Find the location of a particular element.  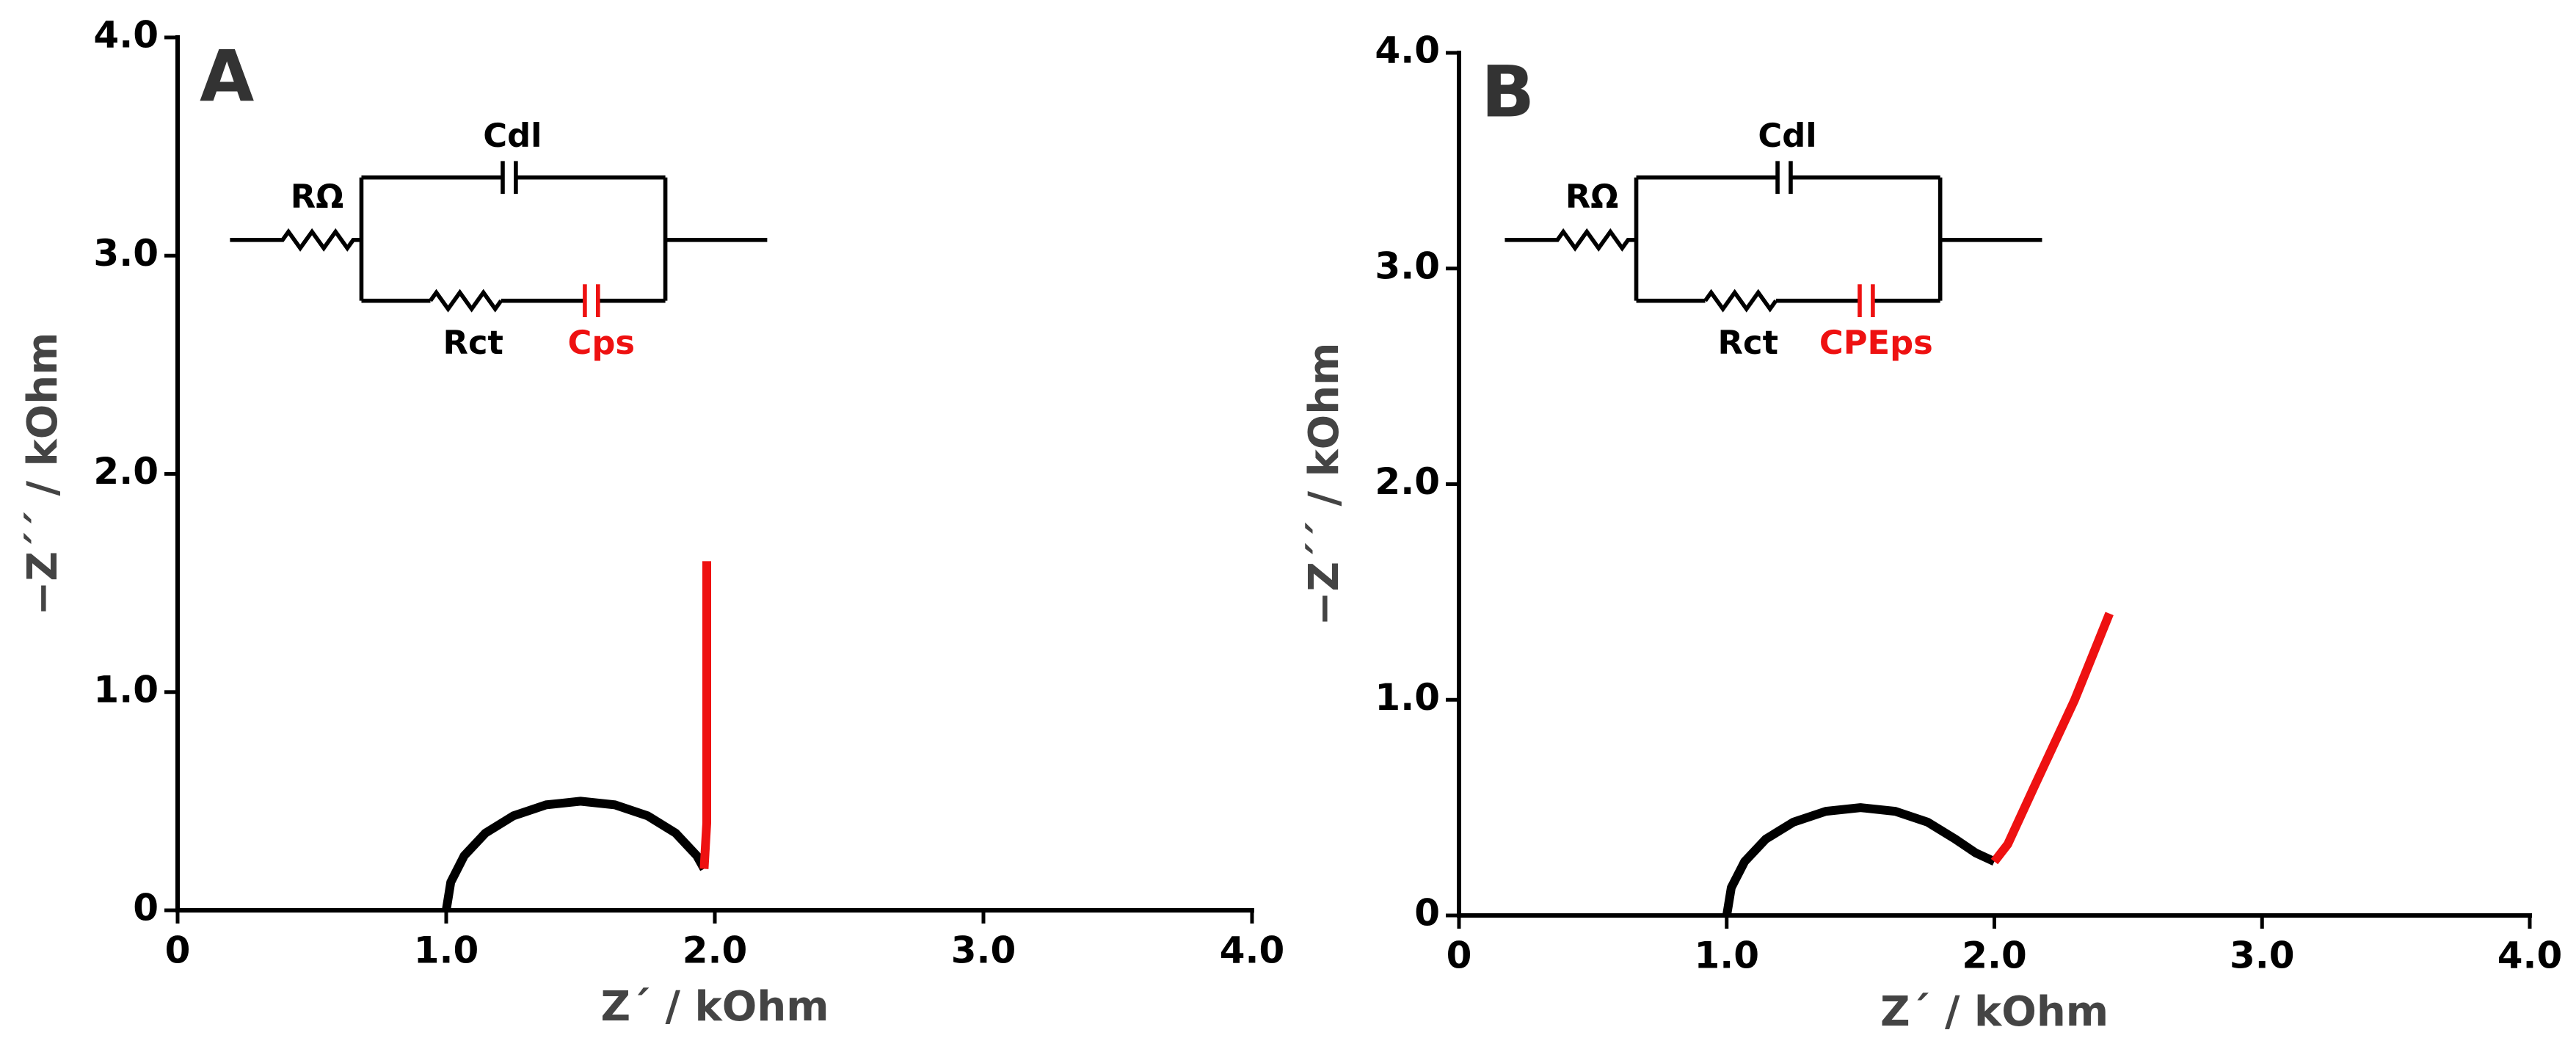

circuit: RΩ Cdl Rct CPEps is located at coordinates (1773, 239).